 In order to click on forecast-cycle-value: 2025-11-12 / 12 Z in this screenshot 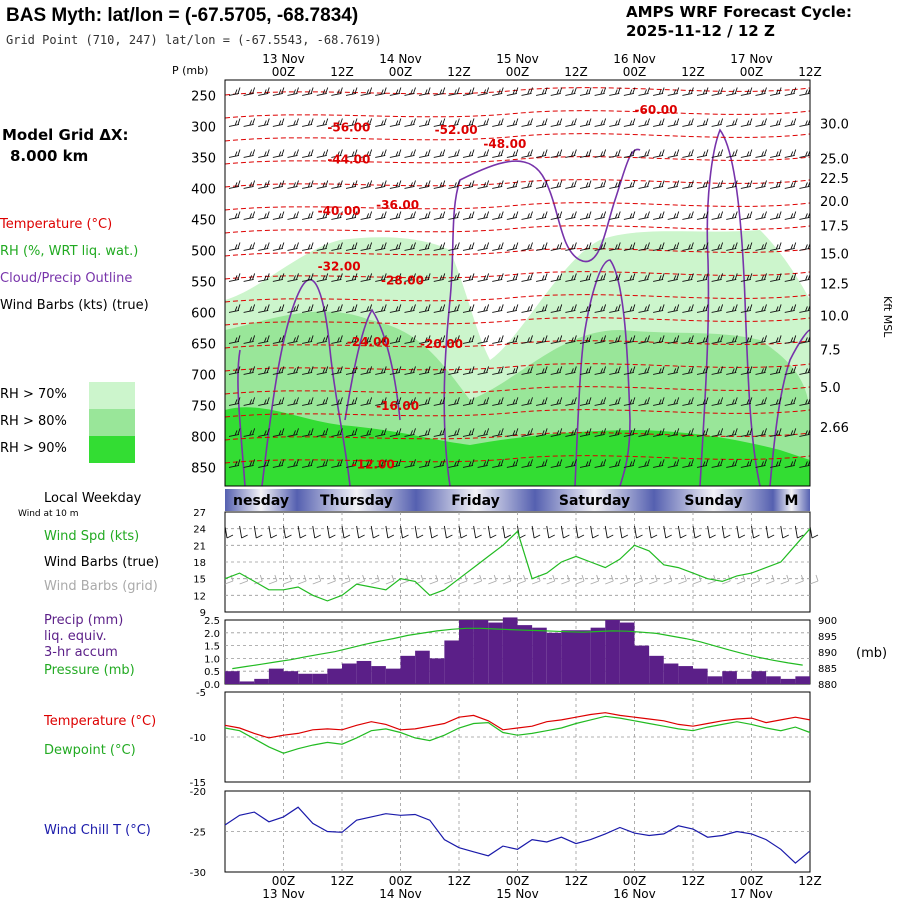, I will do `click(700, 31)`.